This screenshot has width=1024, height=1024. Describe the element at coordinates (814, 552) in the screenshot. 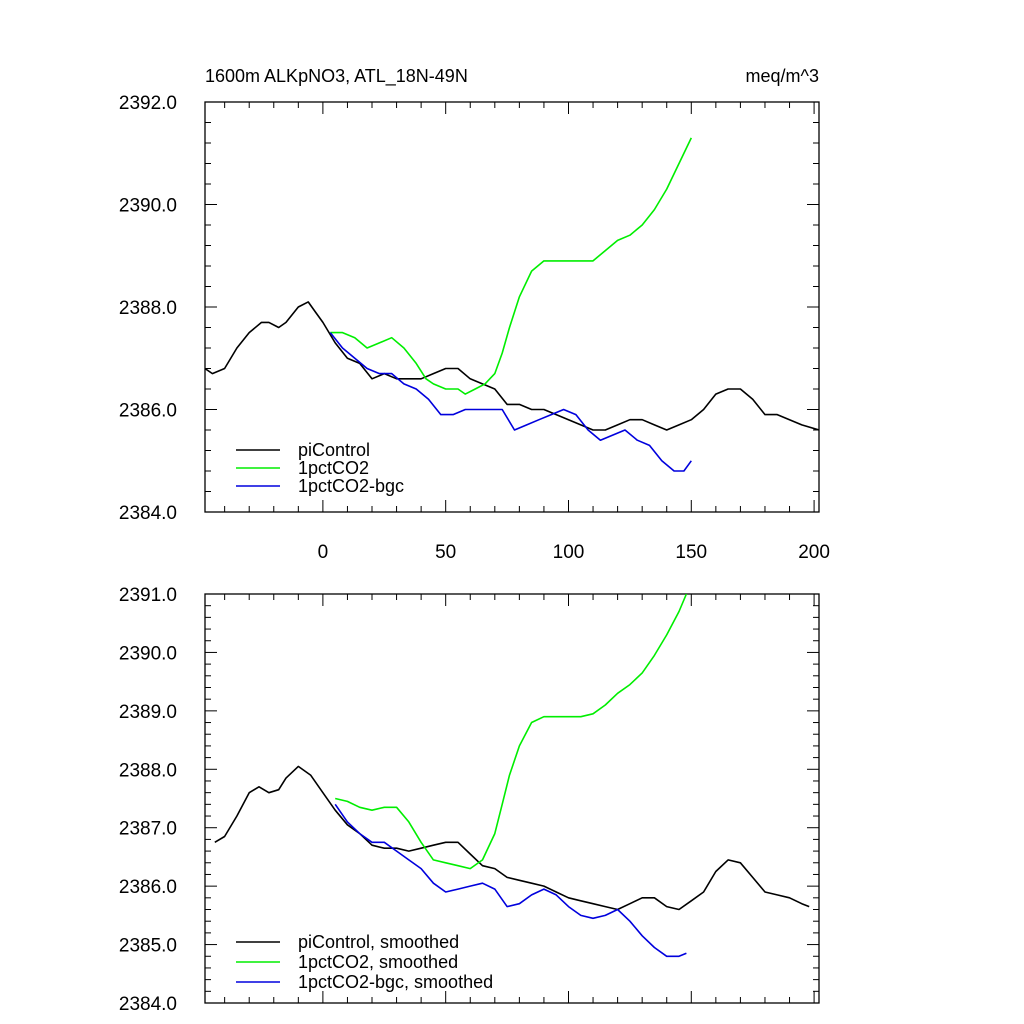

I see `x-tick-label: 200` at that location.